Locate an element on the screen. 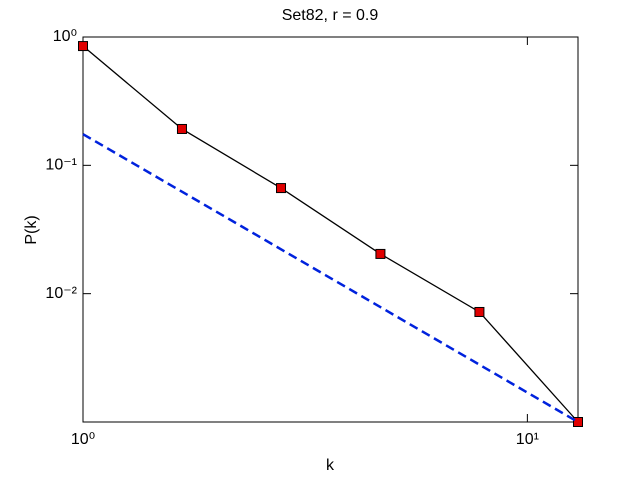 The height and width of the screenshot is (480, 640). y-tick-label: 10⁻¹ is located at coordinates (61, 165).